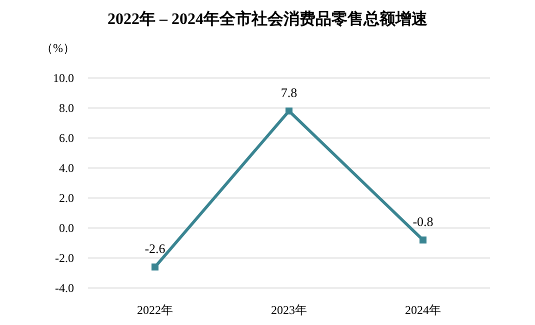  Describe the element at coordinates (66, 228) in the screenshot. I see `y-tick-label: 0.0` at that location.